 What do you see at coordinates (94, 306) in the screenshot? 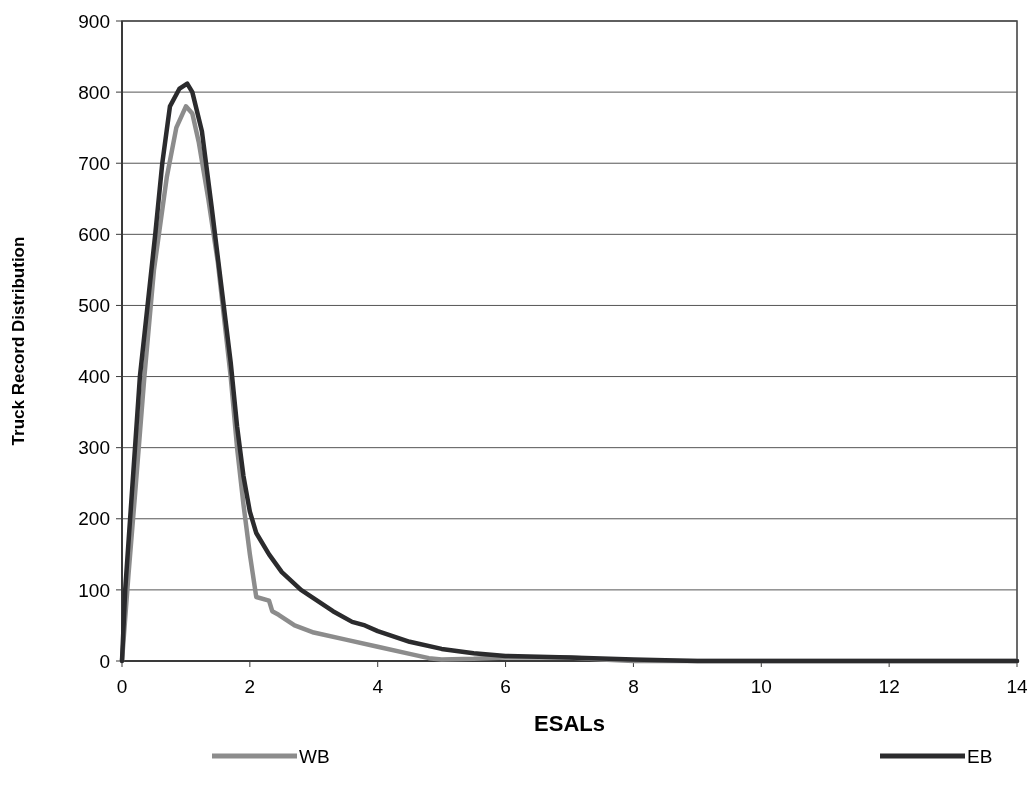
I see `y-tick-label: 500` at bounding box center [94, 306].